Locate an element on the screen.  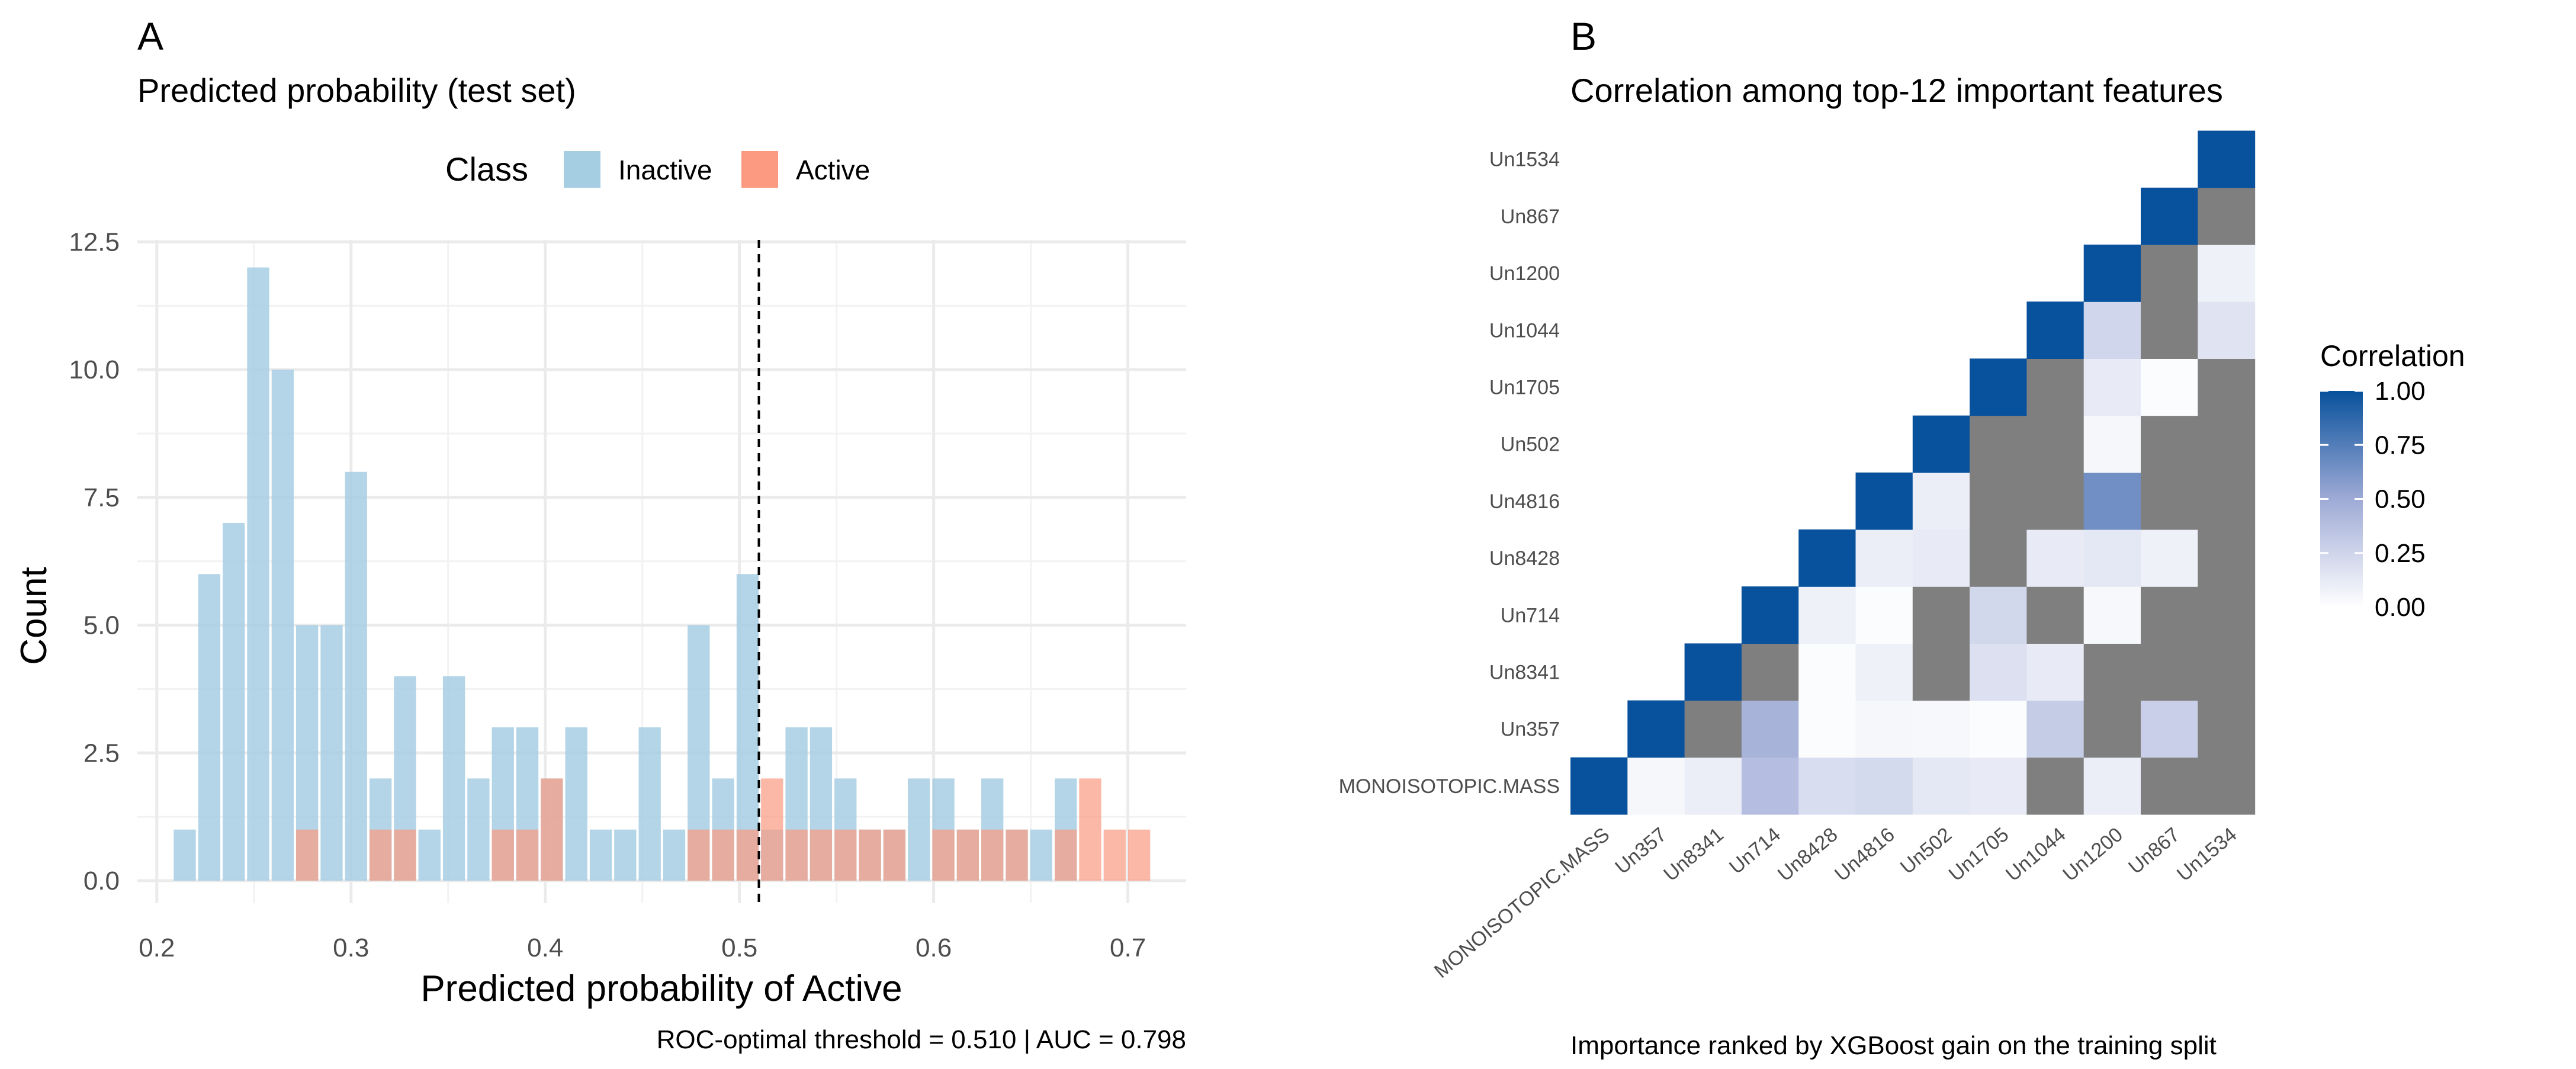
y-tick-label: 7.5 is located at coordinates (102, 498).